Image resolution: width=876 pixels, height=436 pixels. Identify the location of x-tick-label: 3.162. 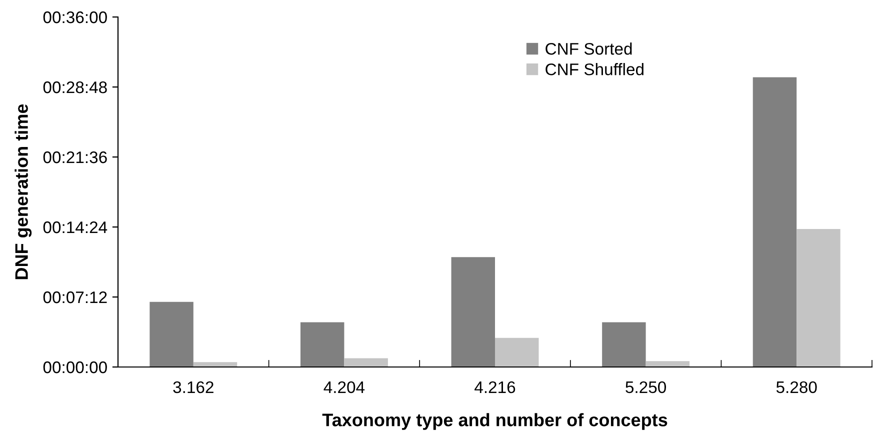
(193, 387).